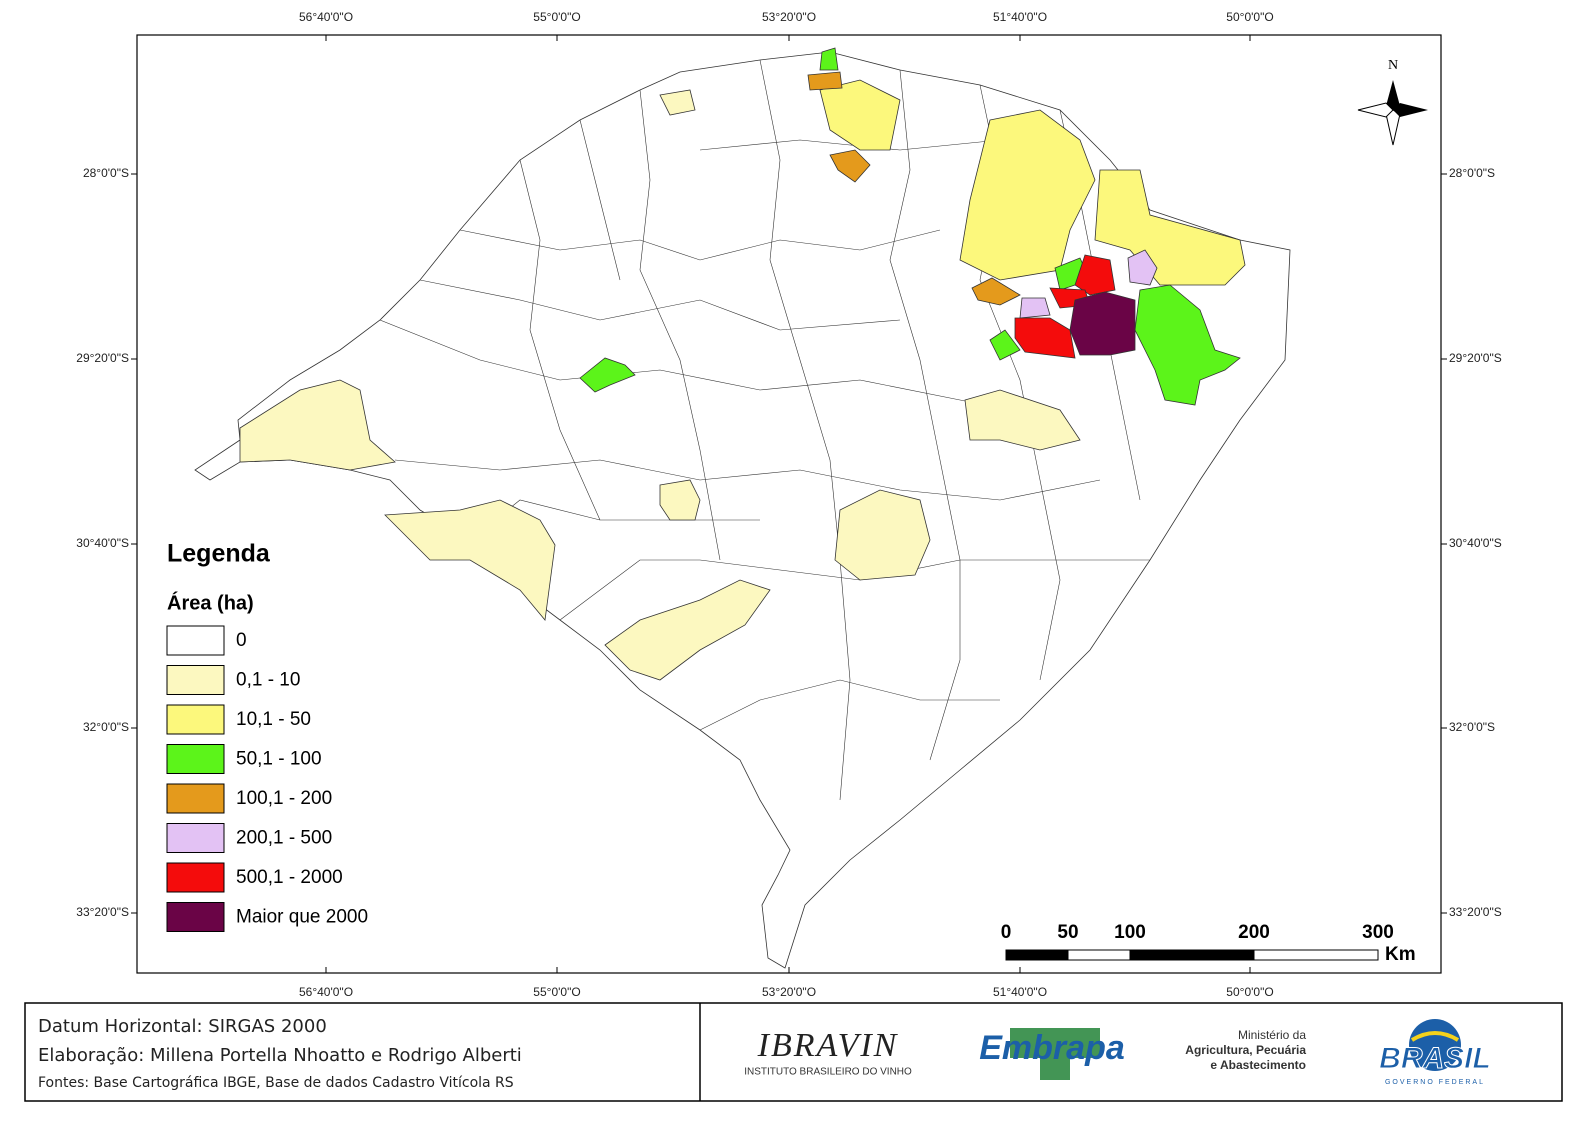 The width and height of the screenshot is (1587, 1123). Describe the element at coordinates (1400, 954) in the screenshot. I see `scale-unit: Km` at that location.